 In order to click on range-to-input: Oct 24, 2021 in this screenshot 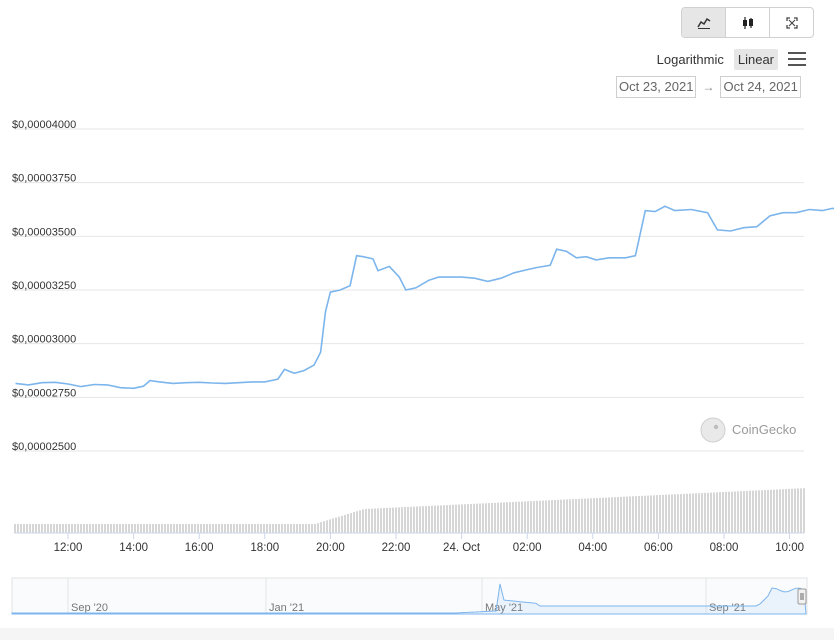, I will do `click(760, 87)`.